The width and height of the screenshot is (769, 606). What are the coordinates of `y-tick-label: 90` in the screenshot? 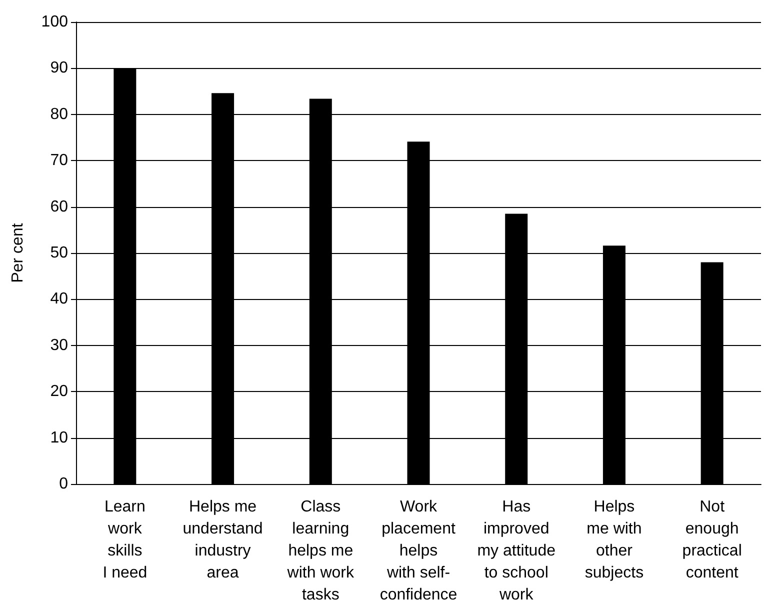 It's located at (59, 68).